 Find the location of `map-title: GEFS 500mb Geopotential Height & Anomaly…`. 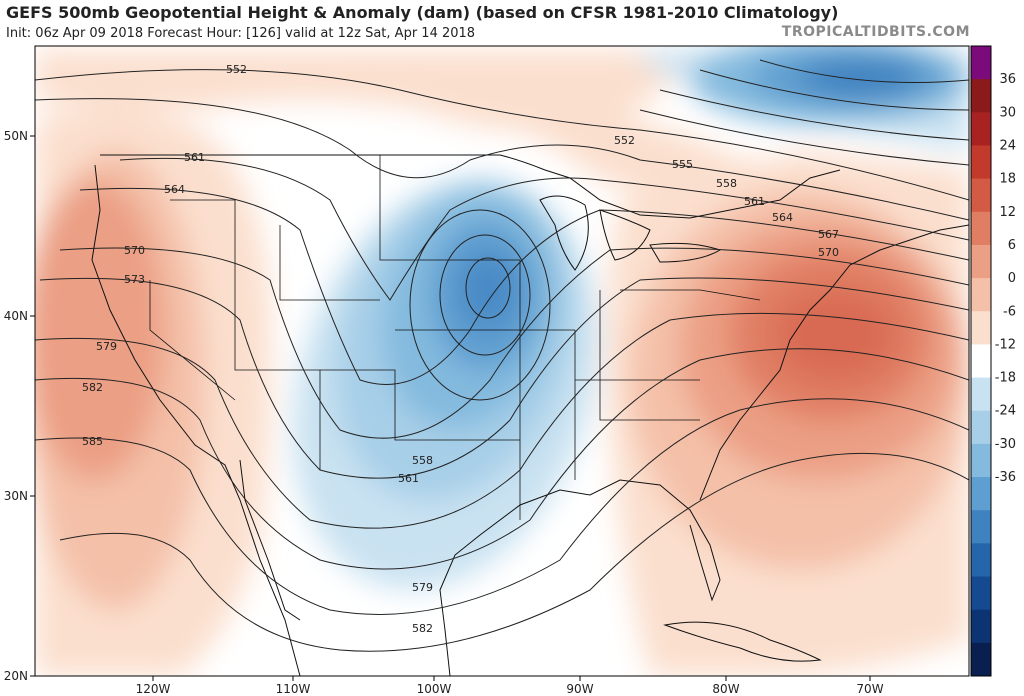

map-title: GEFS 500mb Geopotential Height & Anomaly… is located at coordinates (422, 12).